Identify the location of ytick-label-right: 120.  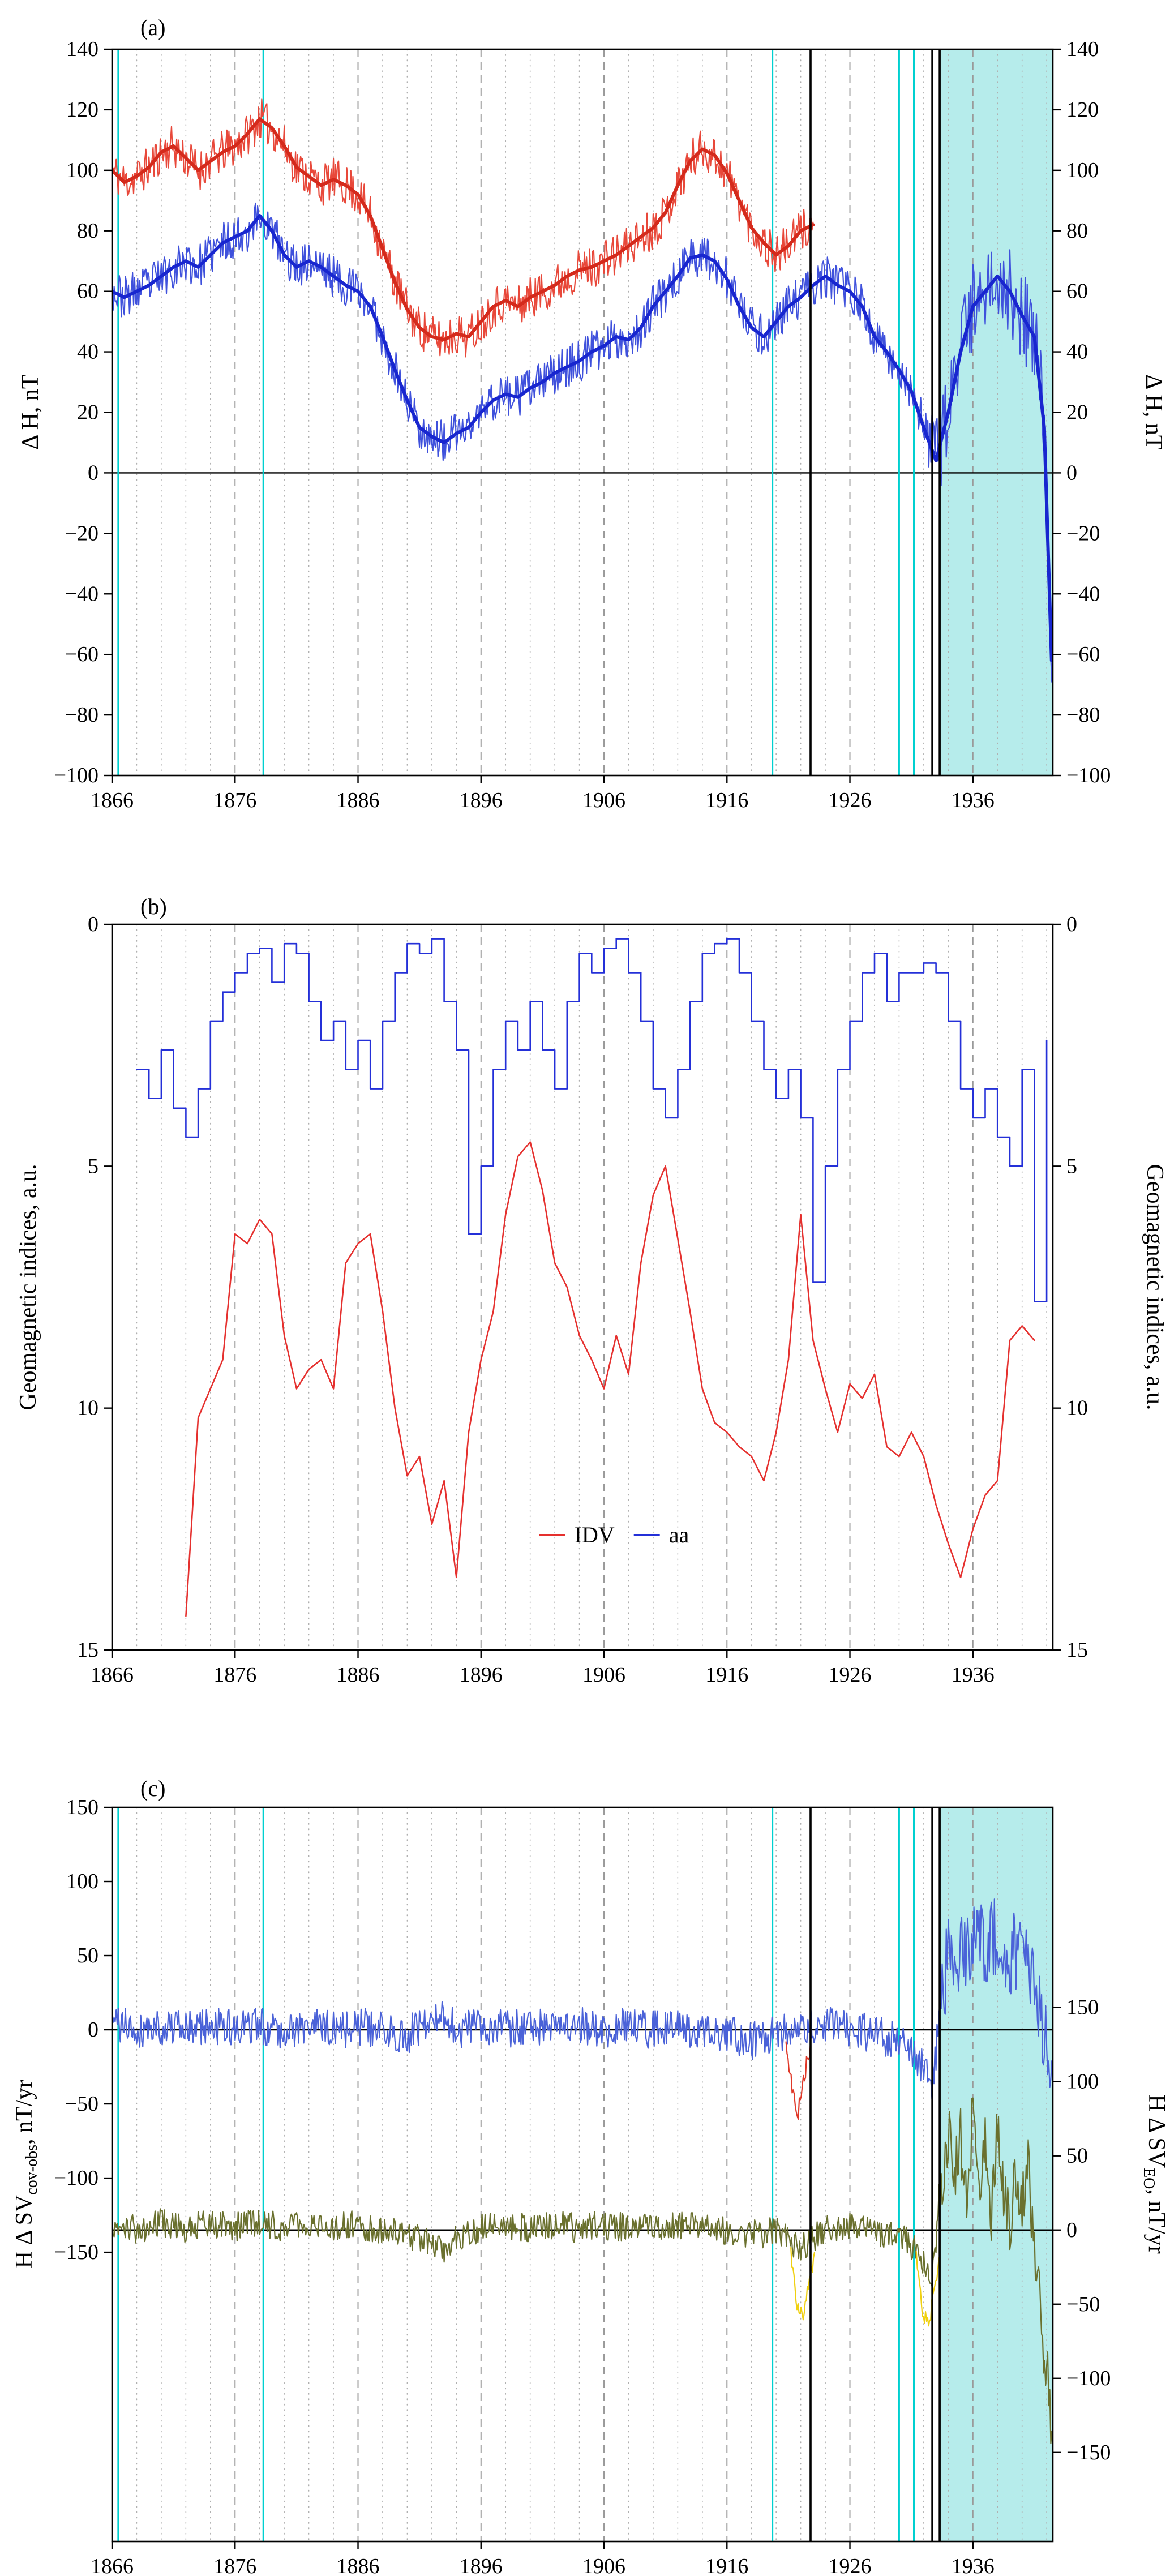
(1082, 110).